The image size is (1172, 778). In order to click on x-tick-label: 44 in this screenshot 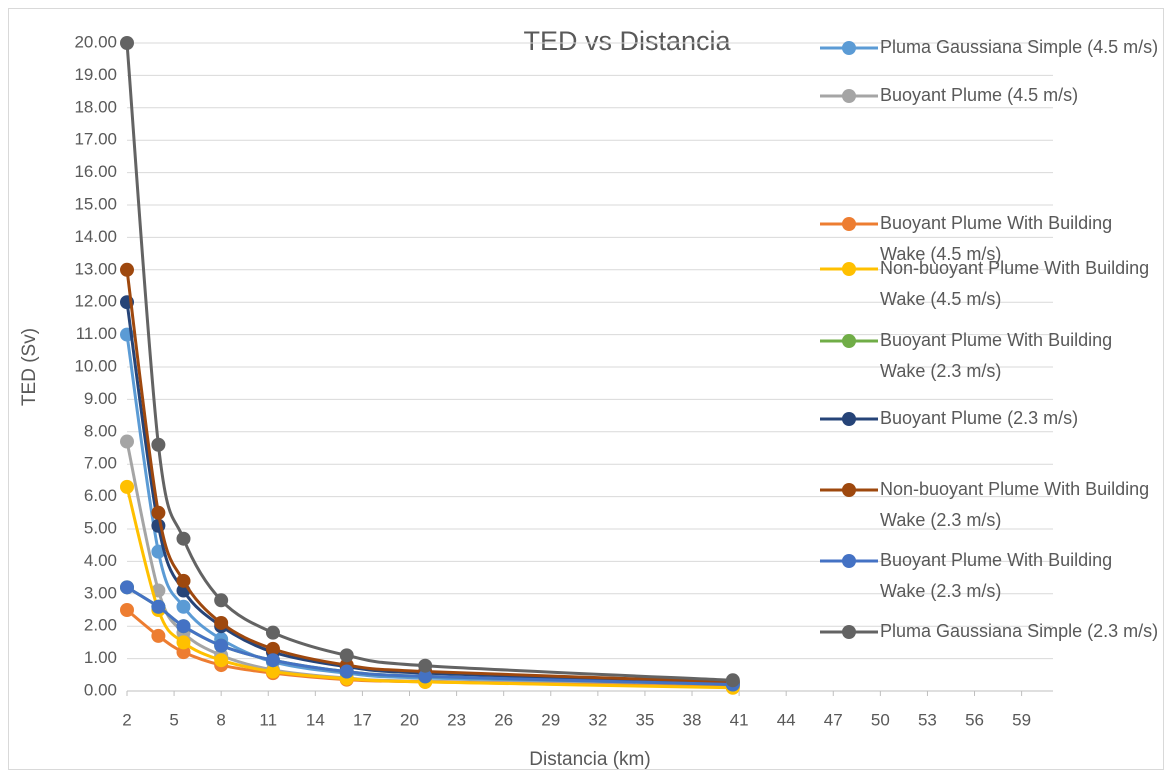, I will do `click(786, 719)`.